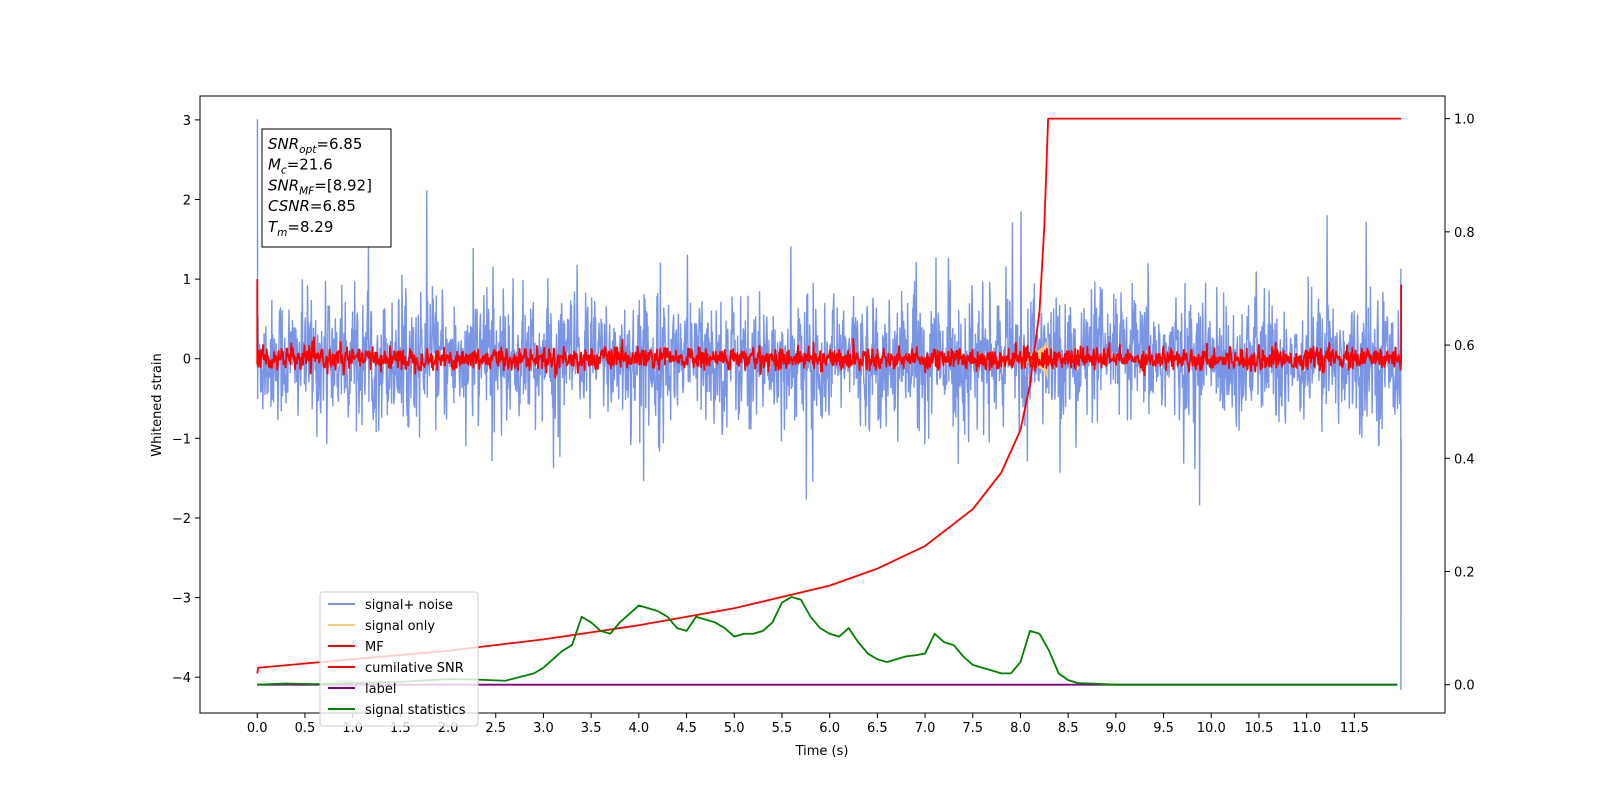  What do you see at coordinates (307, 191) in the screenshot?
I see `info-subscript: MF` at bounding box center [307, 191].